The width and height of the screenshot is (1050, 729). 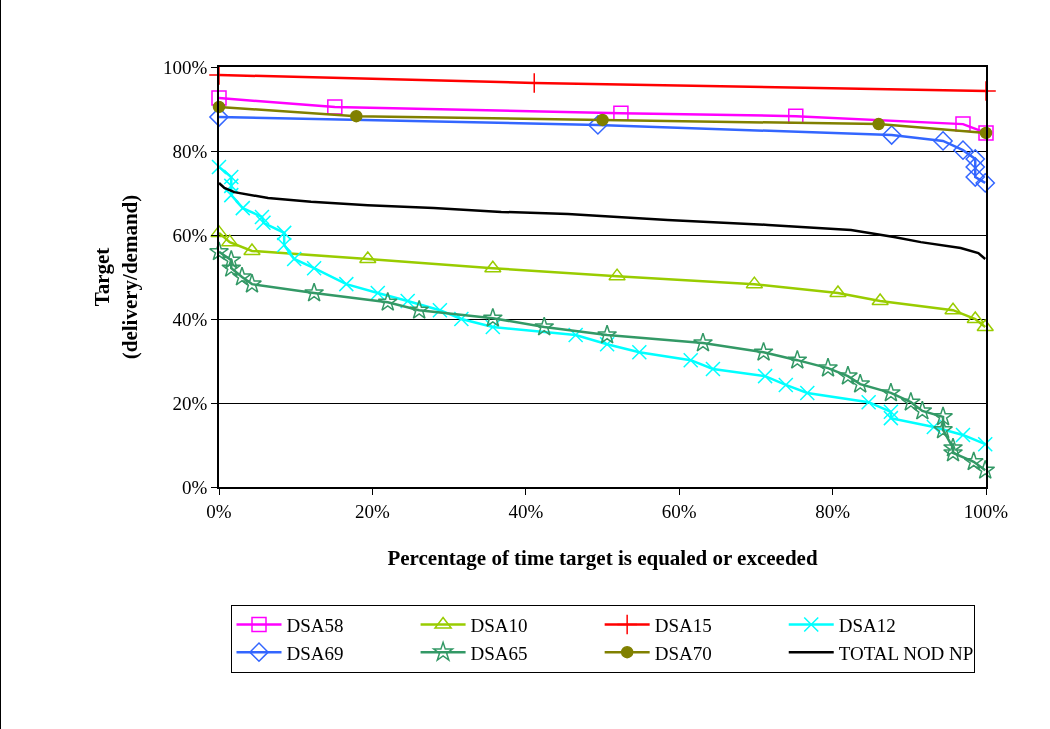 What do you see at coordinates (526, 511) in the screenshot?
I see `x-tick-label: 40%` at bounding box center [526, 511].